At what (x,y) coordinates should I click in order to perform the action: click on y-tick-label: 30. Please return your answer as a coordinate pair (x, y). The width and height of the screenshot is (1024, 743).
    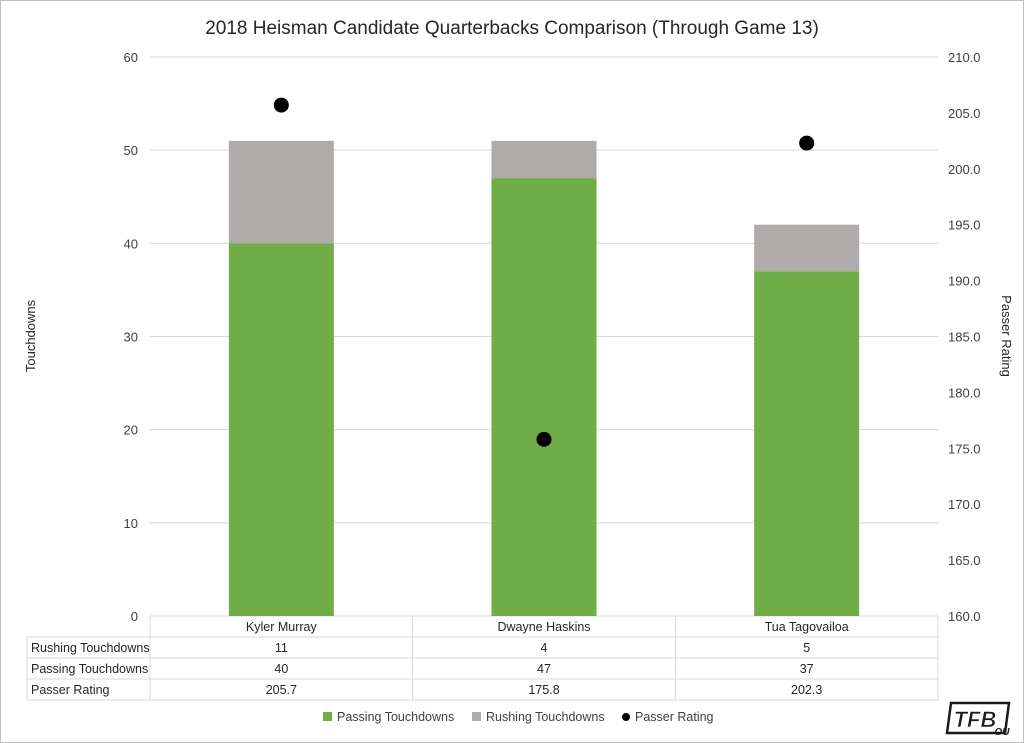
    Looking at the image, I should click on (131, 337).